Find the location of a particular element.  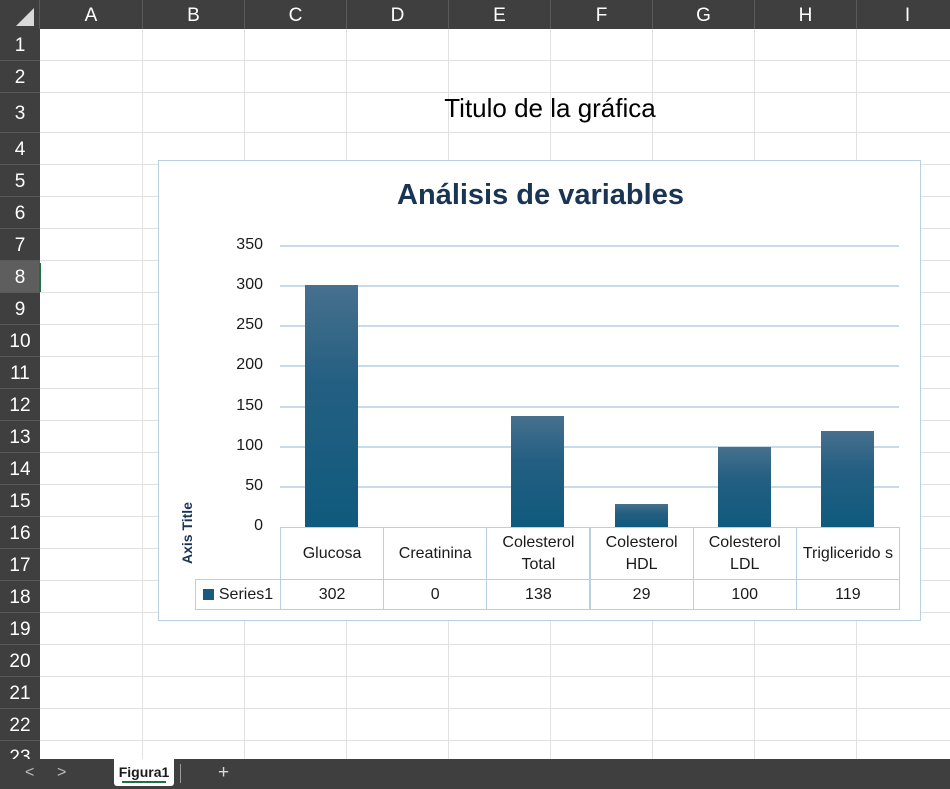

column-header-d: D is located at coordinates (398, 14).